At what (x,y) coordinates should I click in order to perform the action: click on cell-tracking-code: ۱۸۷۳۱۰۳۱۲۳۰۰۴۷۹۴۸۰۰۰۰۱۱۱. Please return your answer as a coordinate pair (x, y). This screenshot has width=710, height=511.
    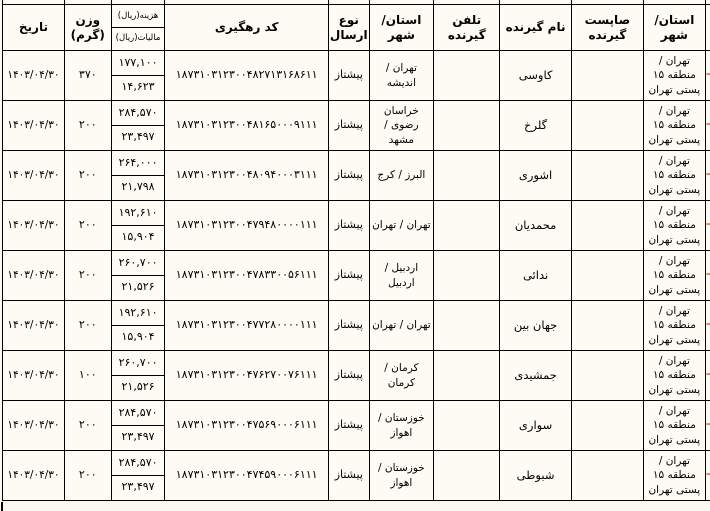
    Looking at the image, I should click on (246, 225).